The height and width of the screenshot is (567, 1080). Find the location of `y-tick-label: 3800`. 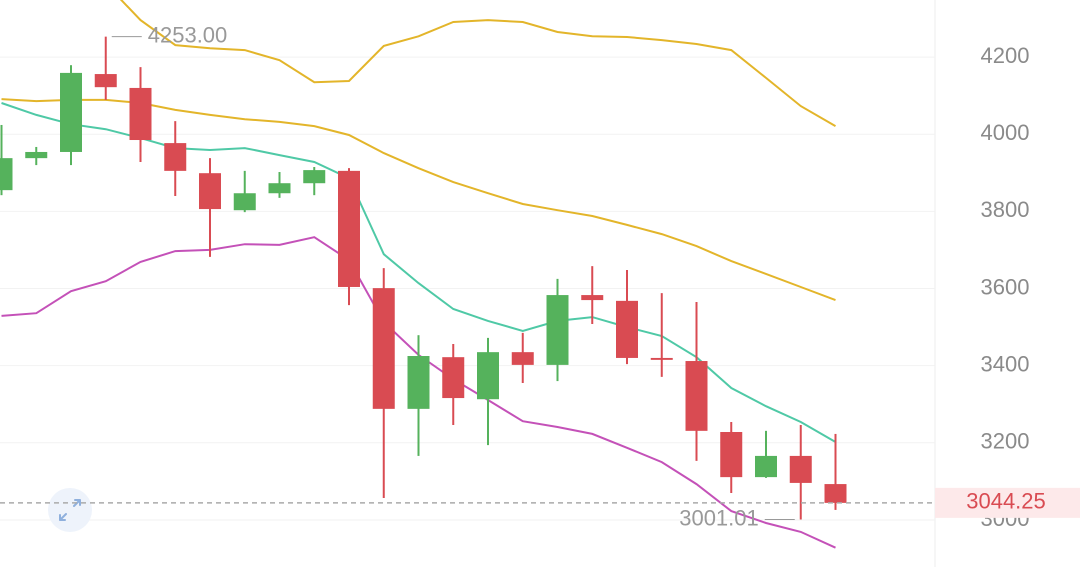

y-tick-label: 3800 is located at coordinates (1005, 209).